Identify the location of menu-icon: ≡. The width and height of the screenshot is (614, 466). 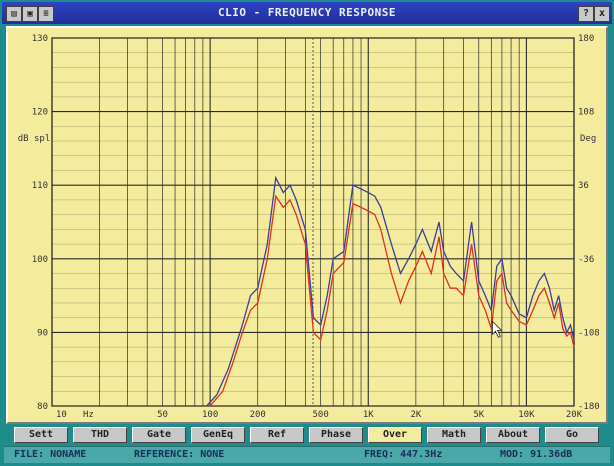
(46, 14).